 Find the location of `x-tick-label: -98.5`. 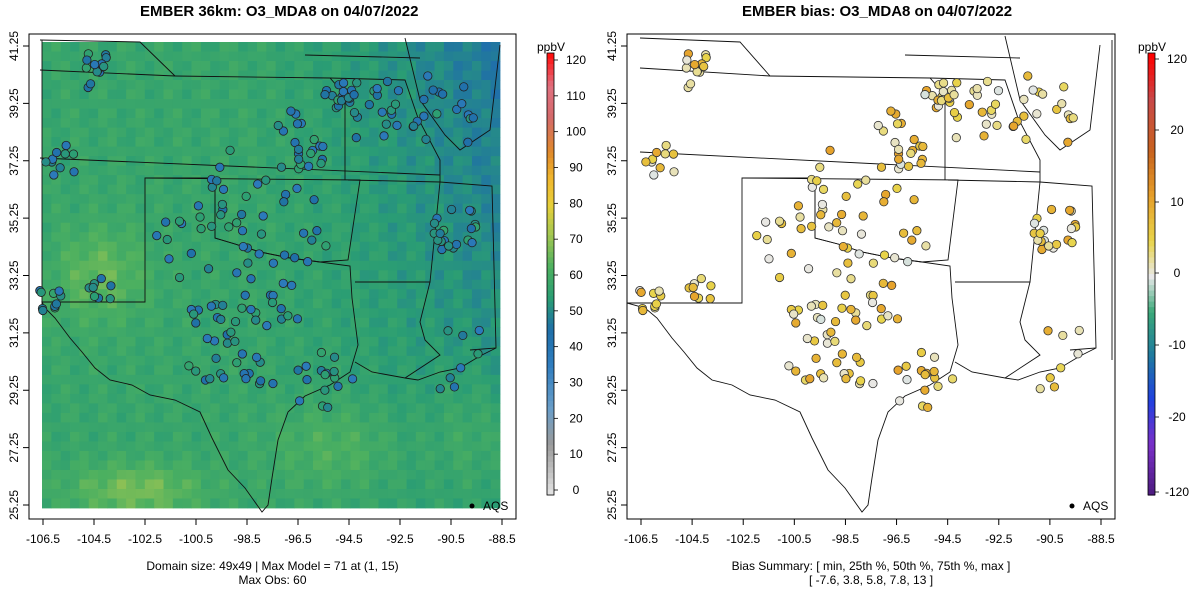

x-tick-label: -98.5 is located at coordinates (247, 539).